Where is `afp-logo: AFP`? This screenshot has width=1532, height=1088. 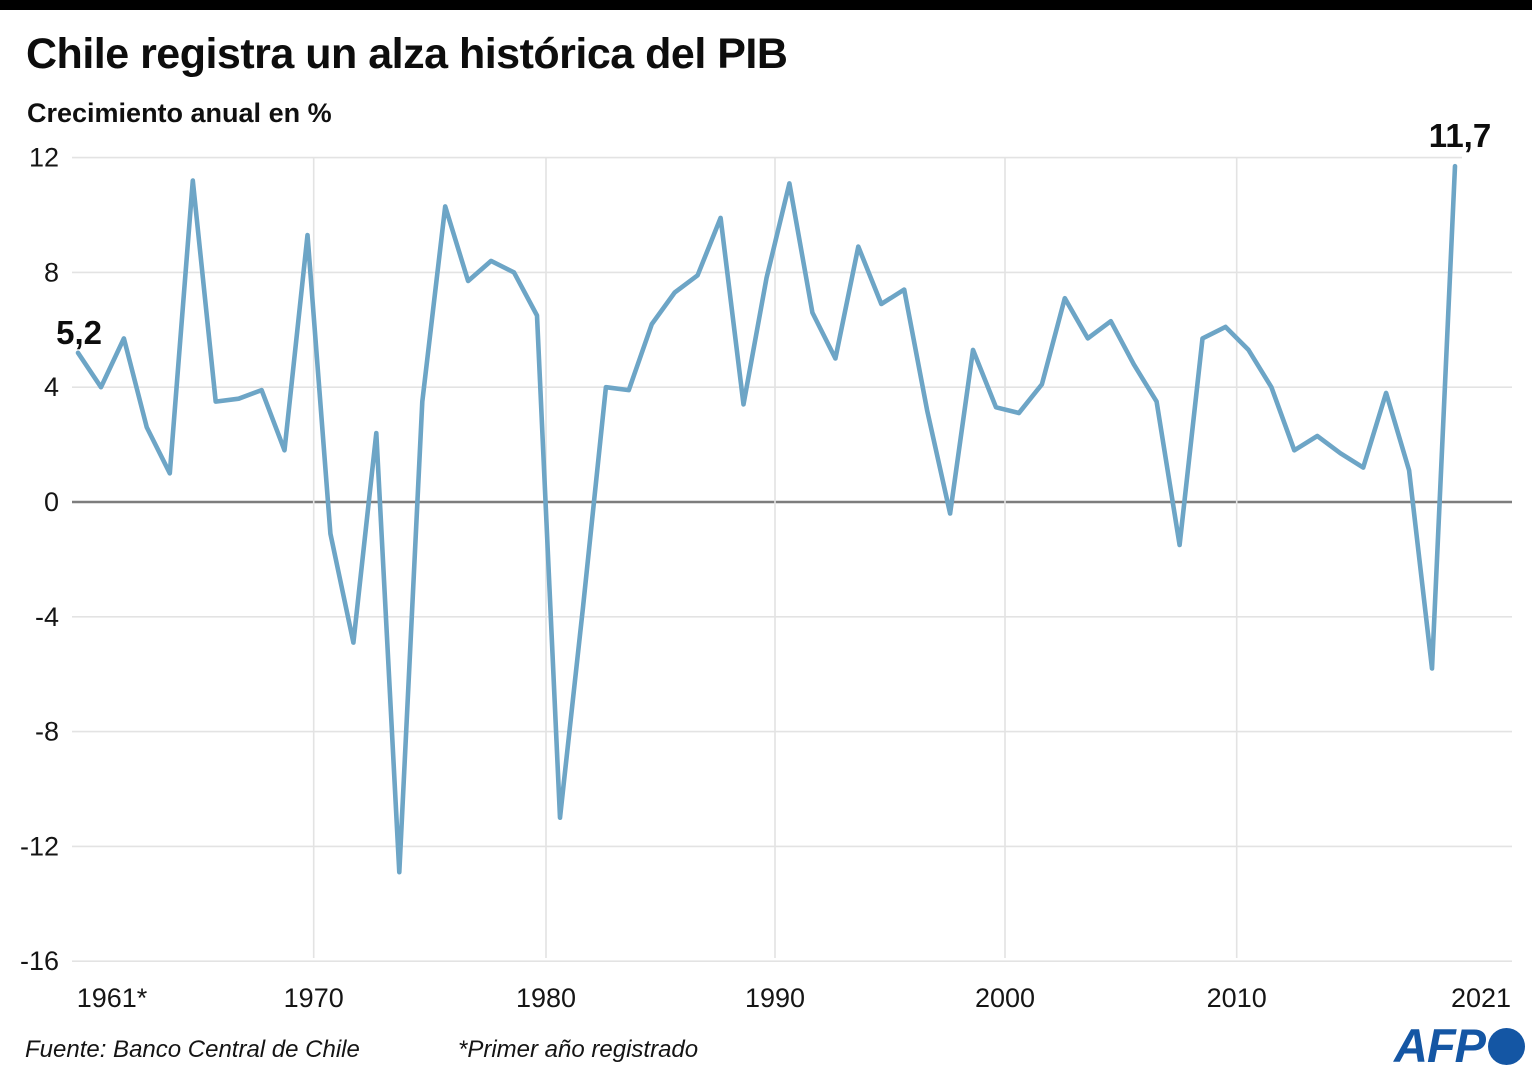 afp-logo: AFP is located at coordinates (1459, 1045).